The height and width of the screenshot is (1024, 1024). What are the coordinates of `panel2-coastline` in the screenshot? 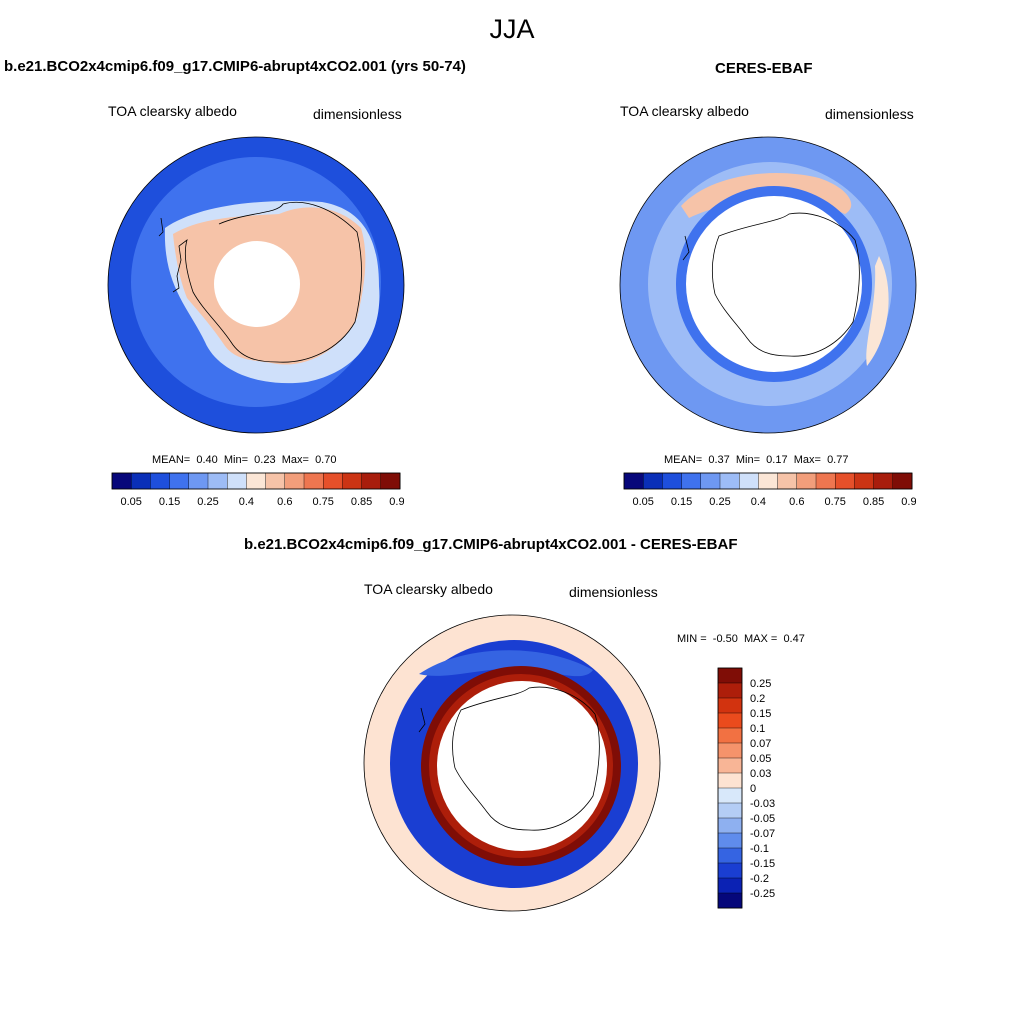 It's located at (785, 284).